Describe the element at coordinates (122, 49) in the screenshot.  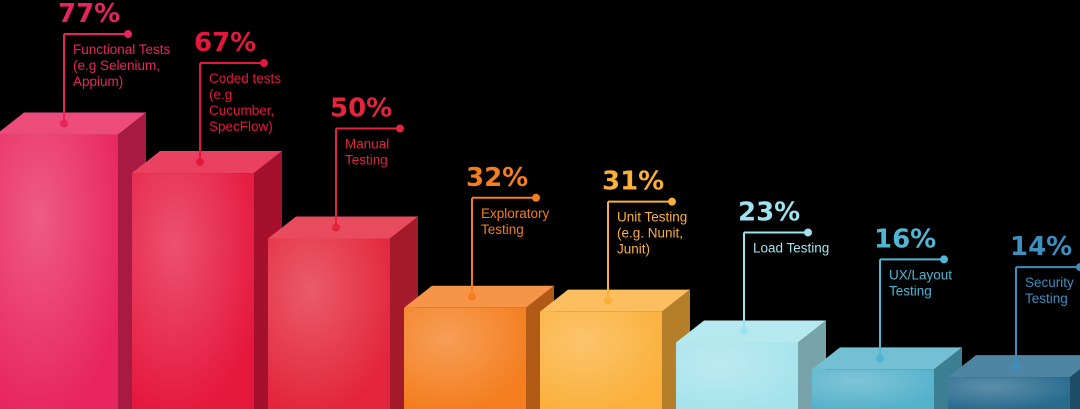
I see `category-label-line: Functional Tests` at that location.